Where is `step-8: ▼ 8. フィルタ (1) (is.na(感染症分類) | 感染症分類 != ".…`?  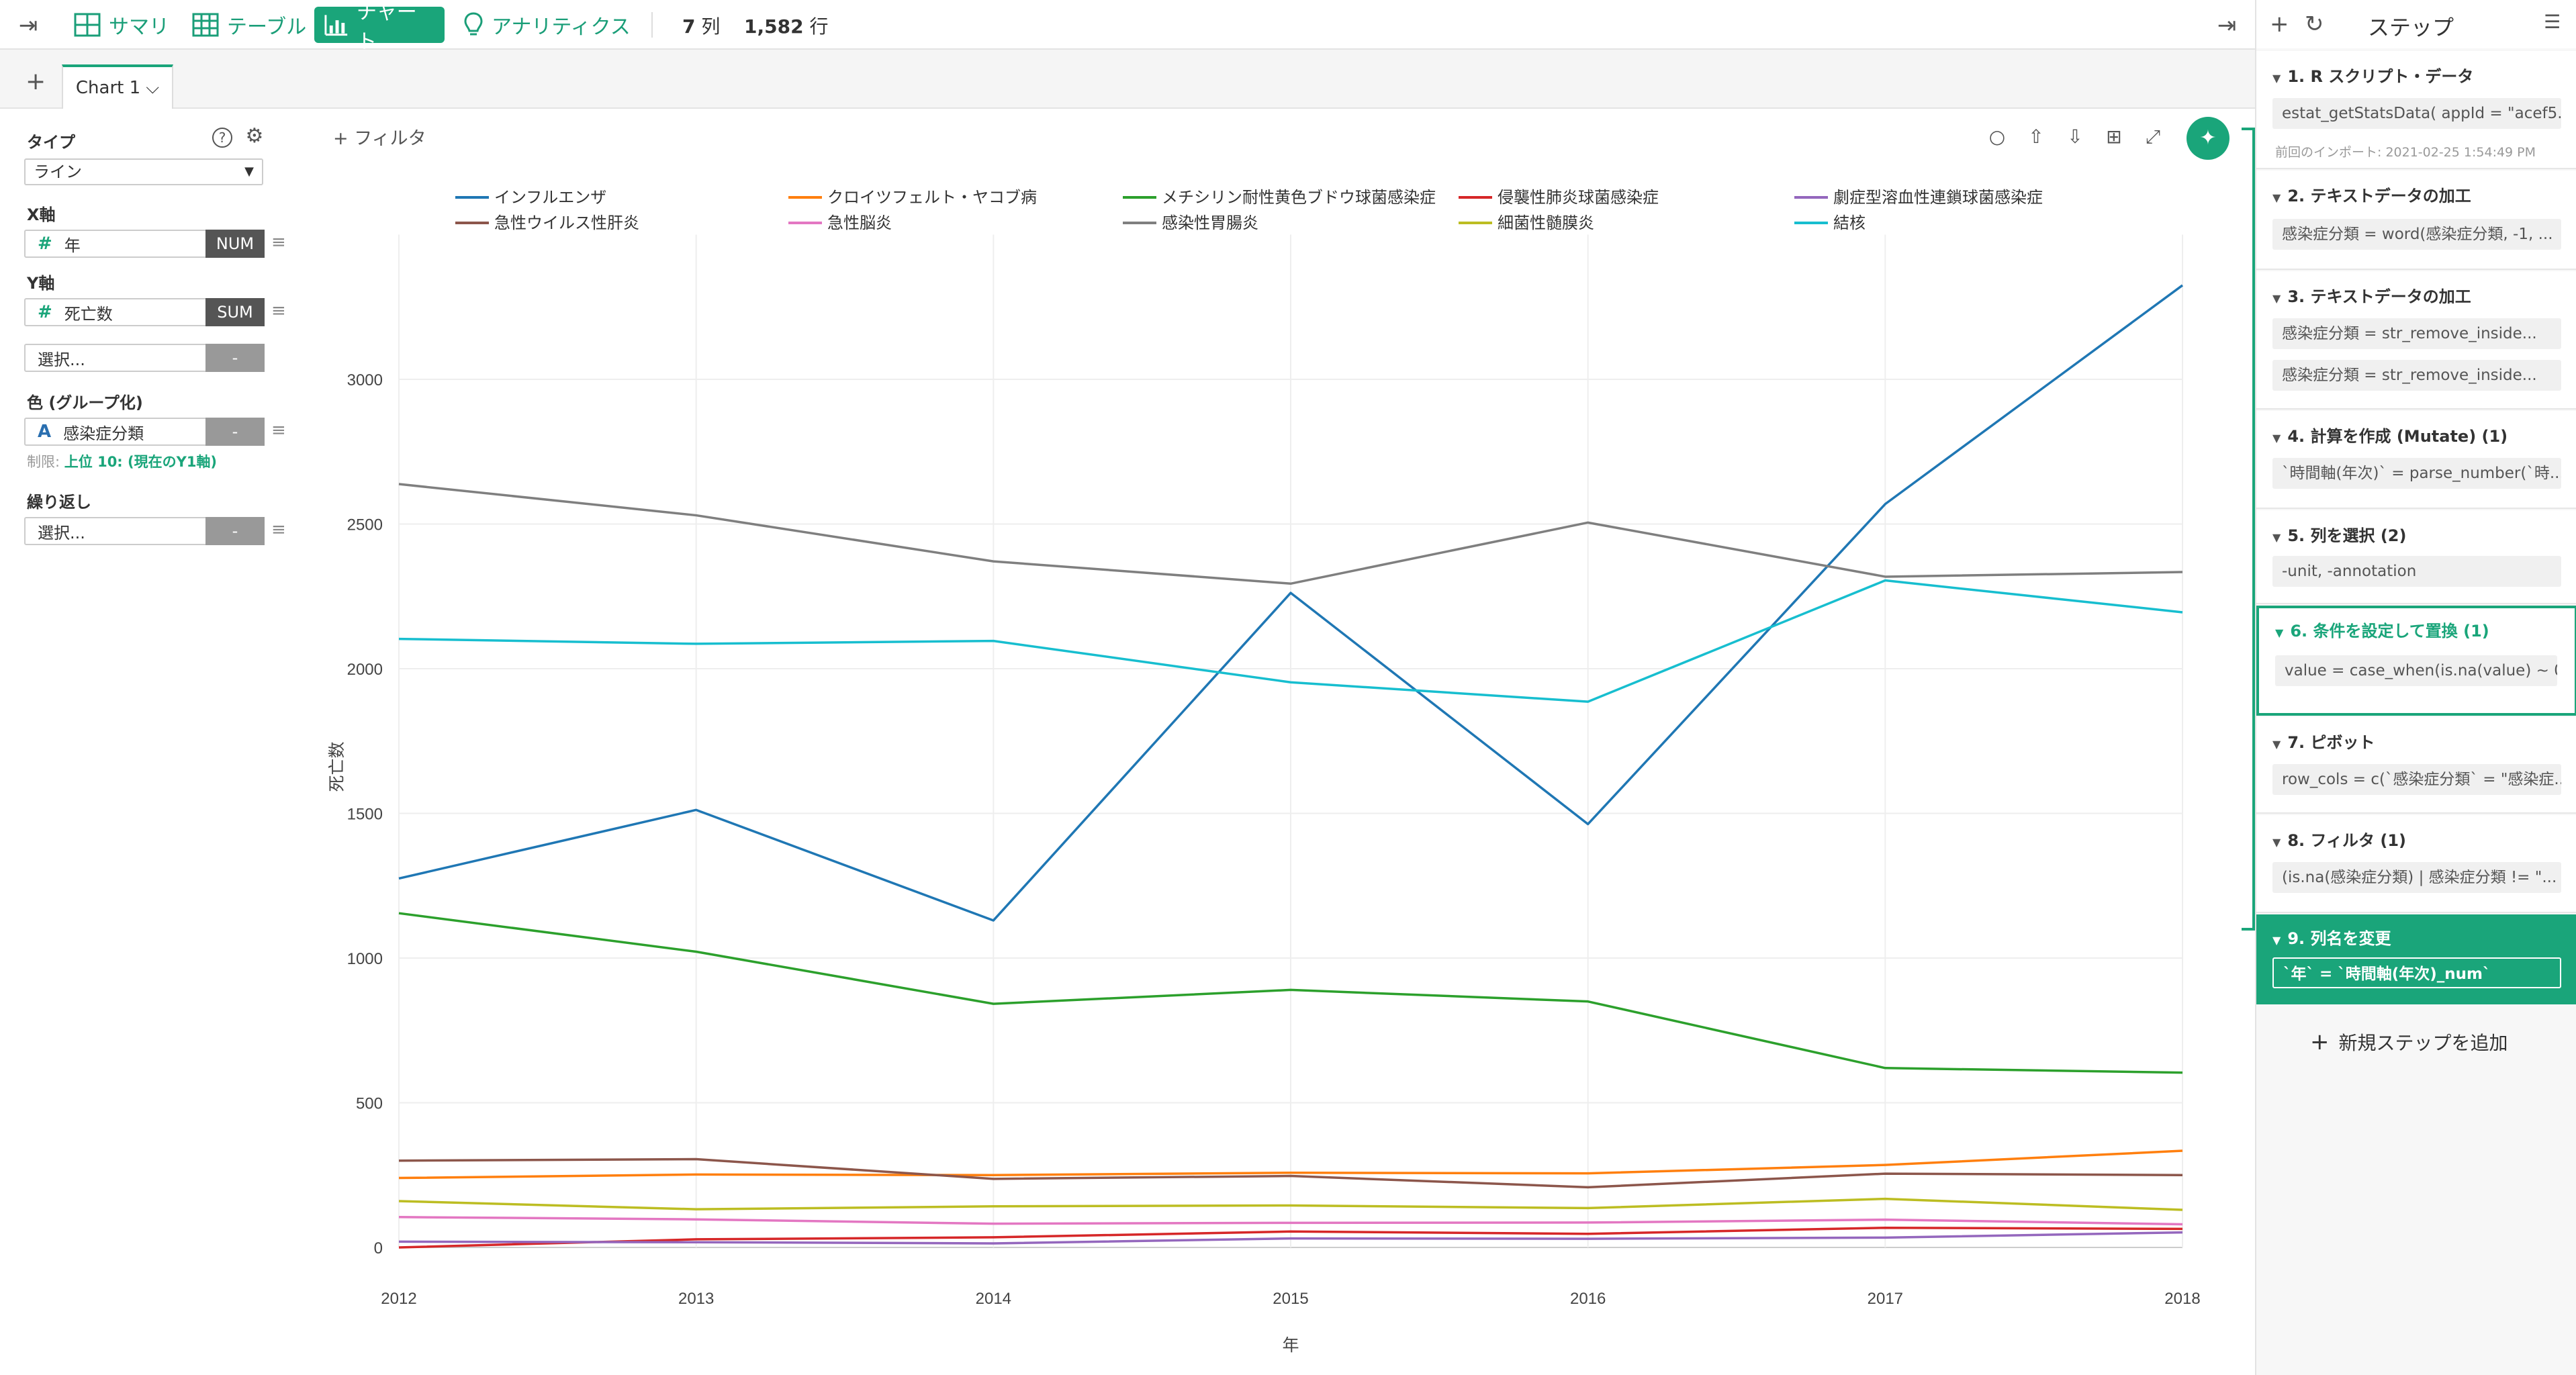 step-8: ▼ 8. フィルタ (1) (is.na(感染症分類) | 感染症分類 != ".… is located at coordinates (2416, 864).